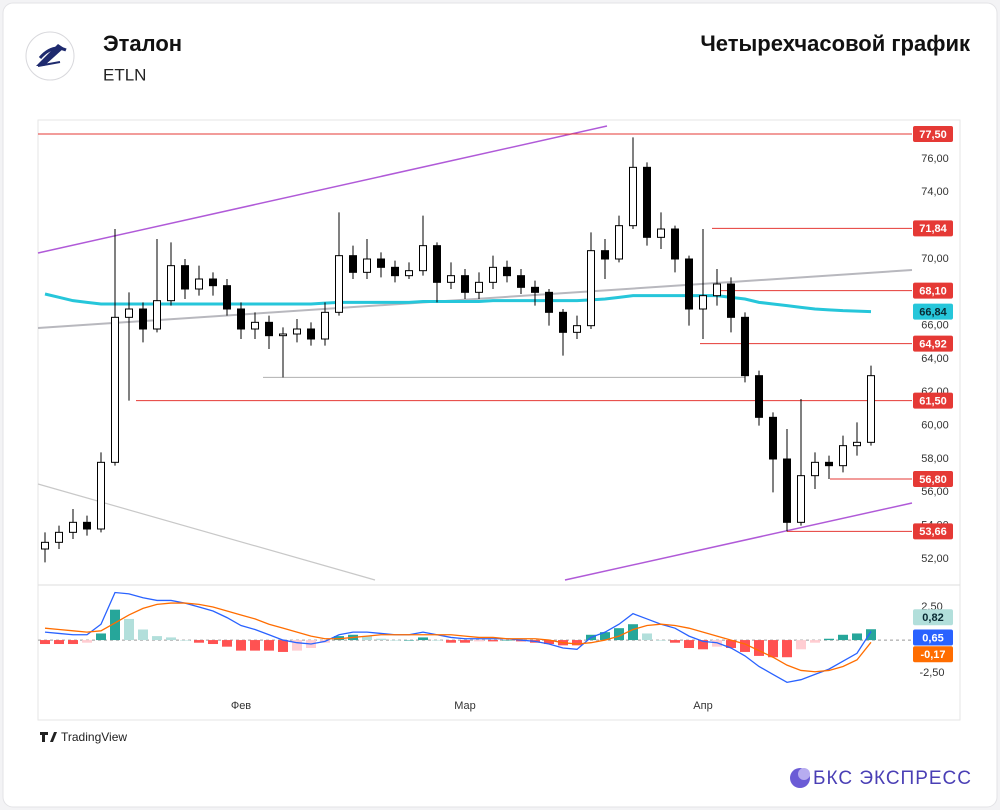  Describe the element at coordinates (94, 737) in the screenshot. I see `source: TradingView` at that location.